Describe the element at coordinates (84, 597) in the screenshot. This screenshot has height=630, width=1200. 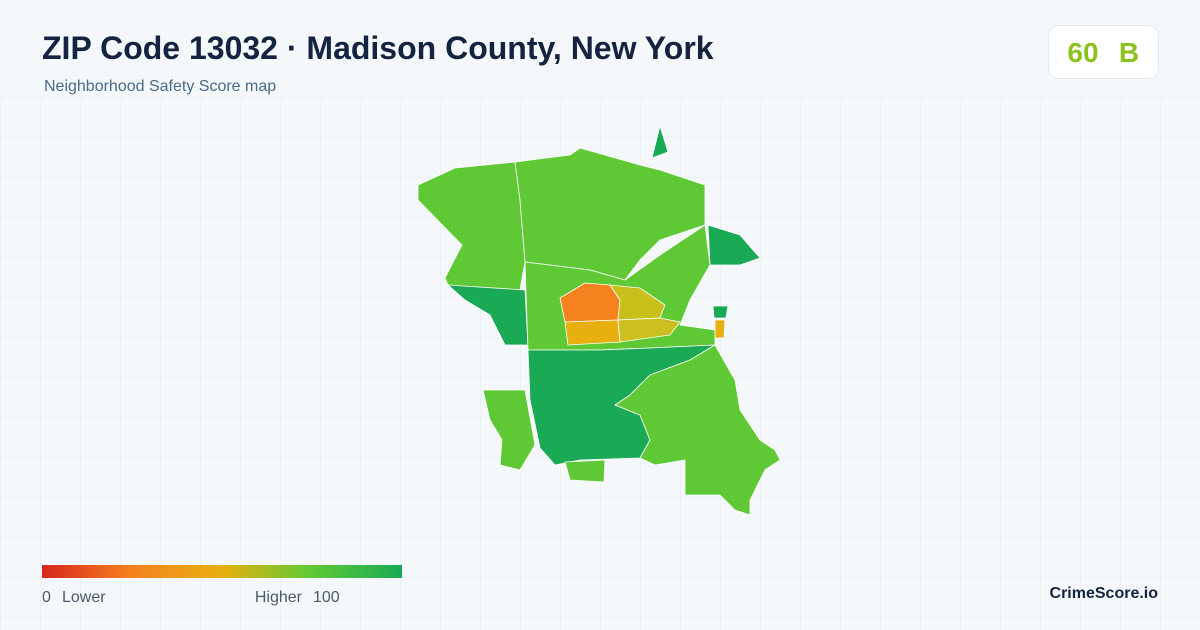
I see `legend-min-label: Lower` at that location.